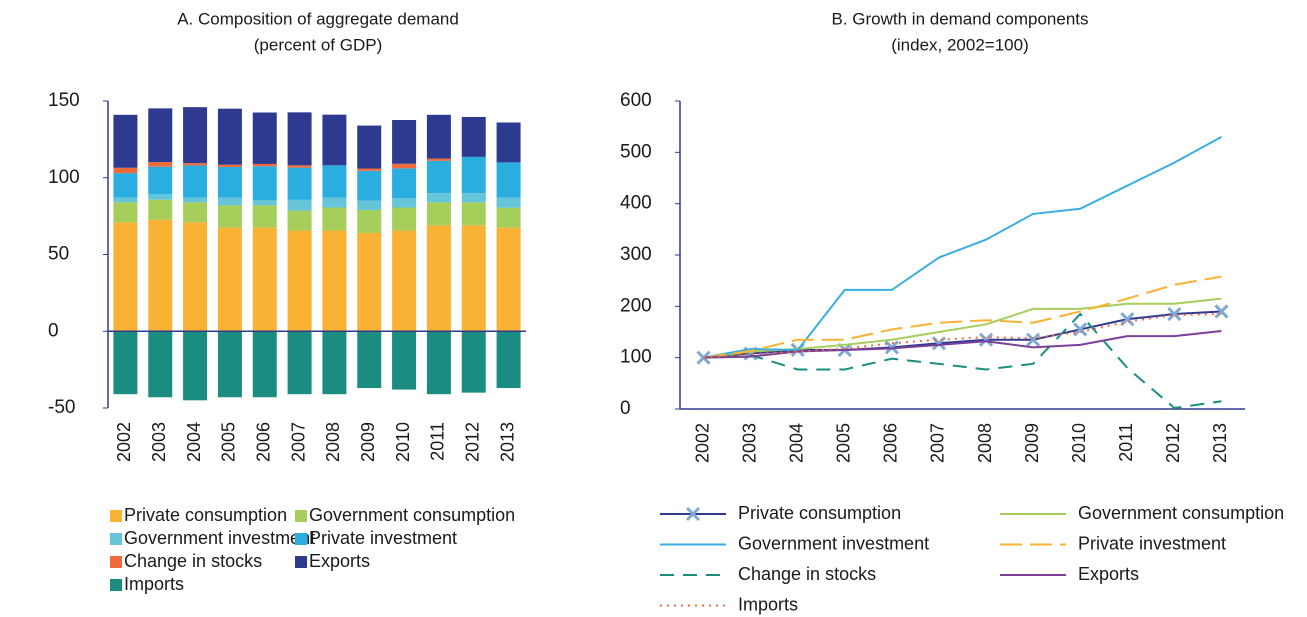 This screenshot has width=1307, height=617. Describe the element at coordinates (318, 44) in the screenshot. I see `chart-subtitle: (percent of GDP)` at that location.